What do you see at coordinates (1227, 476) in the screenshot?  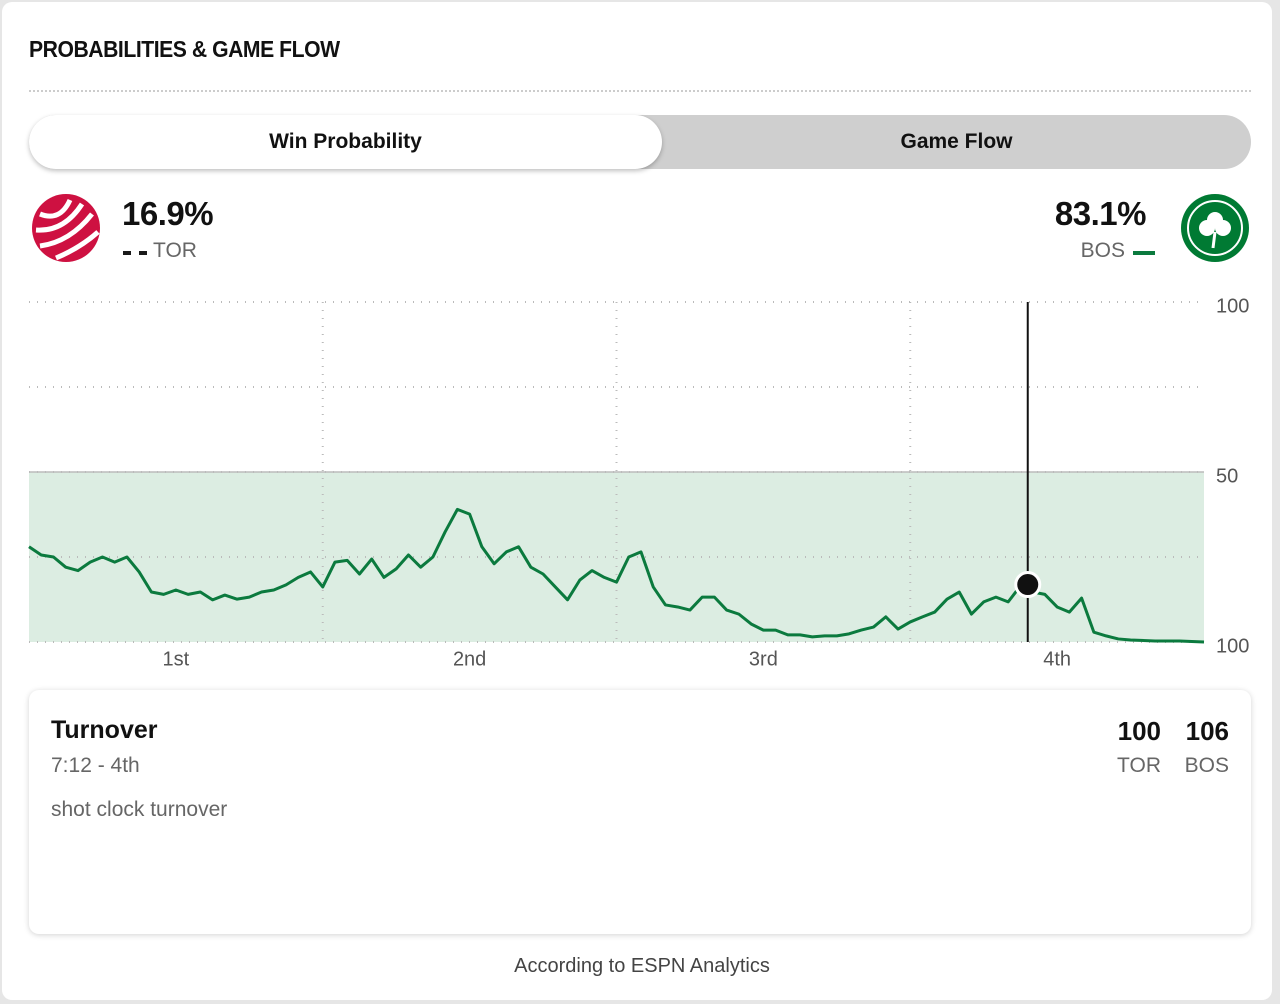 I see `y-tick-label: 50` at bounding box center [1227, 476].